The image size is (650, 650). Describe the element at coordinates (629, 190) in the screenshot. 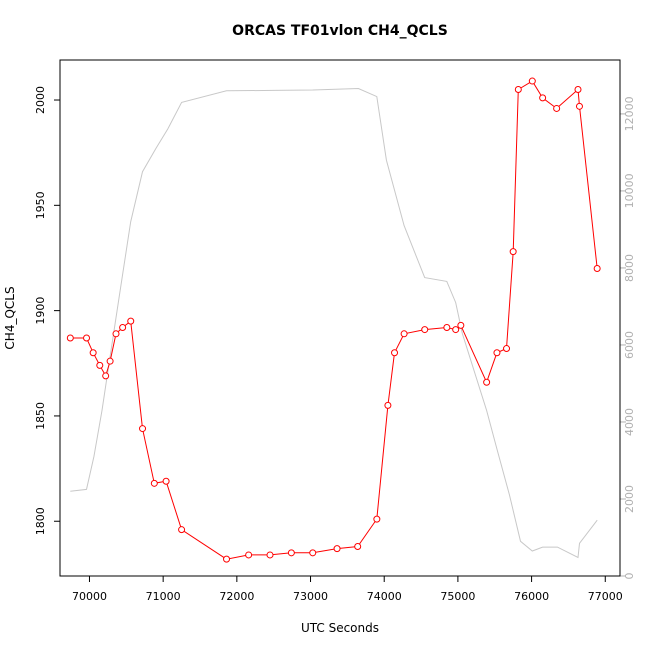

I see `y2-tick-label: 10000` at that location.